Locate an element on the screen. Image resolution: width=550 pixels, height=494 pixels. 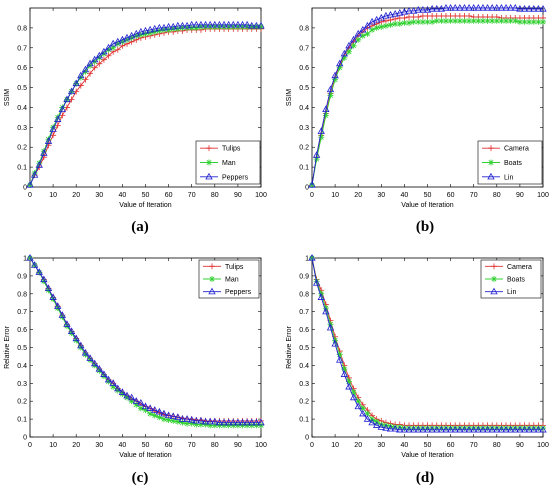
x-tick-label: 90 is located at coordinates (238, 195).